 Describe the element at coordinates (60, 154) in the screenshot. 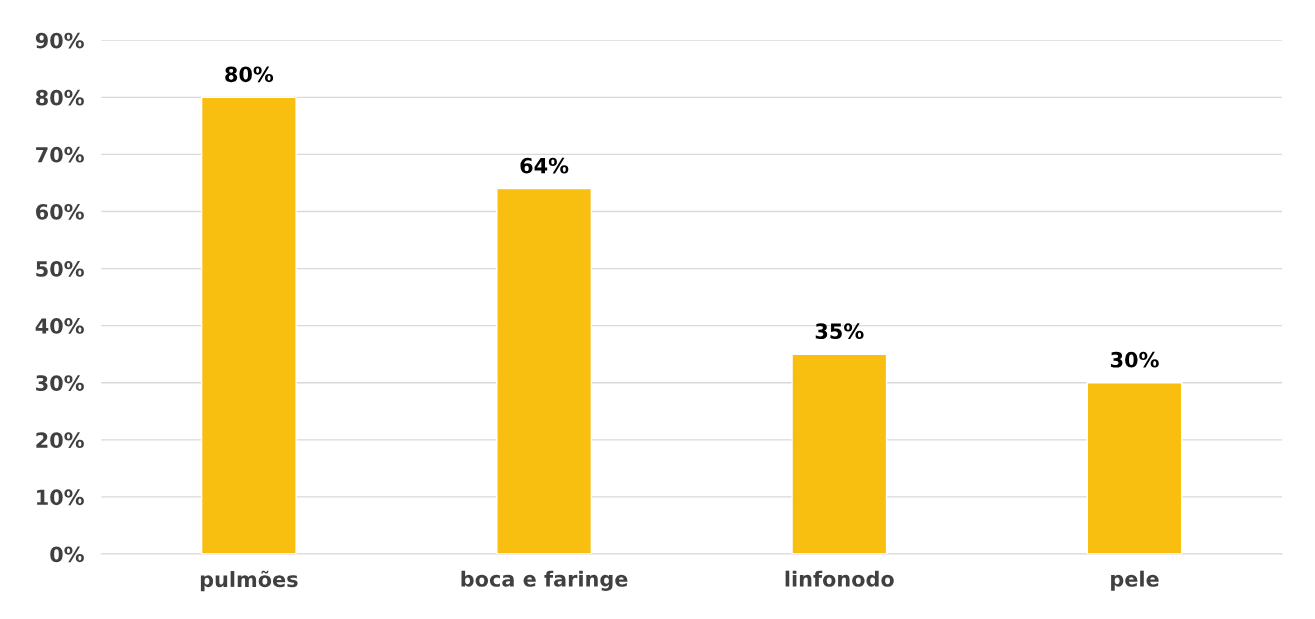

I see `y-tick-label: 70%` at that location.